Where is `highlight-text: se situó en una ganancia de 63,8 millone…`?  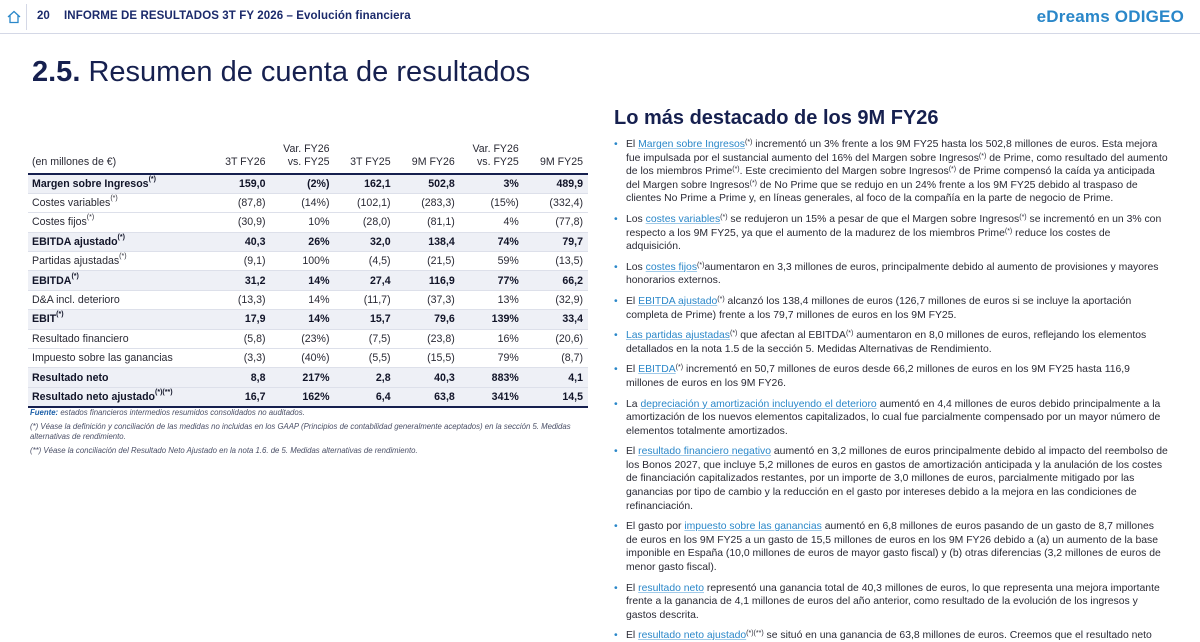 highlight-text: se situó en una ganancia de 63,8 millone… is located at coordinates (959, 636).